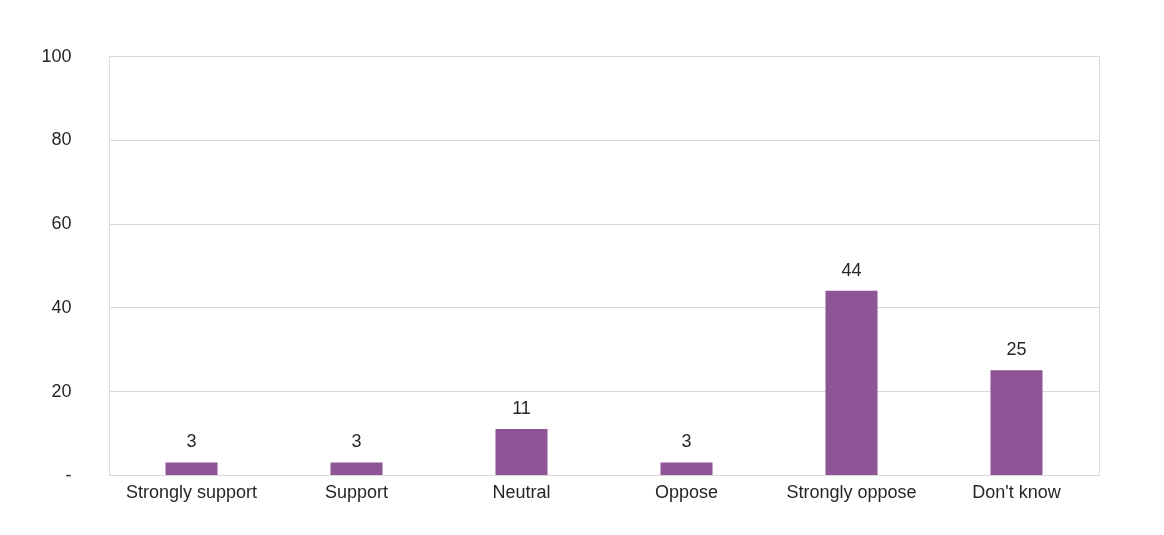  What do you see at coordinates (56, 55) in the screenshot?
I see `y-tick-label: 100` at bounding box center [56, 55].